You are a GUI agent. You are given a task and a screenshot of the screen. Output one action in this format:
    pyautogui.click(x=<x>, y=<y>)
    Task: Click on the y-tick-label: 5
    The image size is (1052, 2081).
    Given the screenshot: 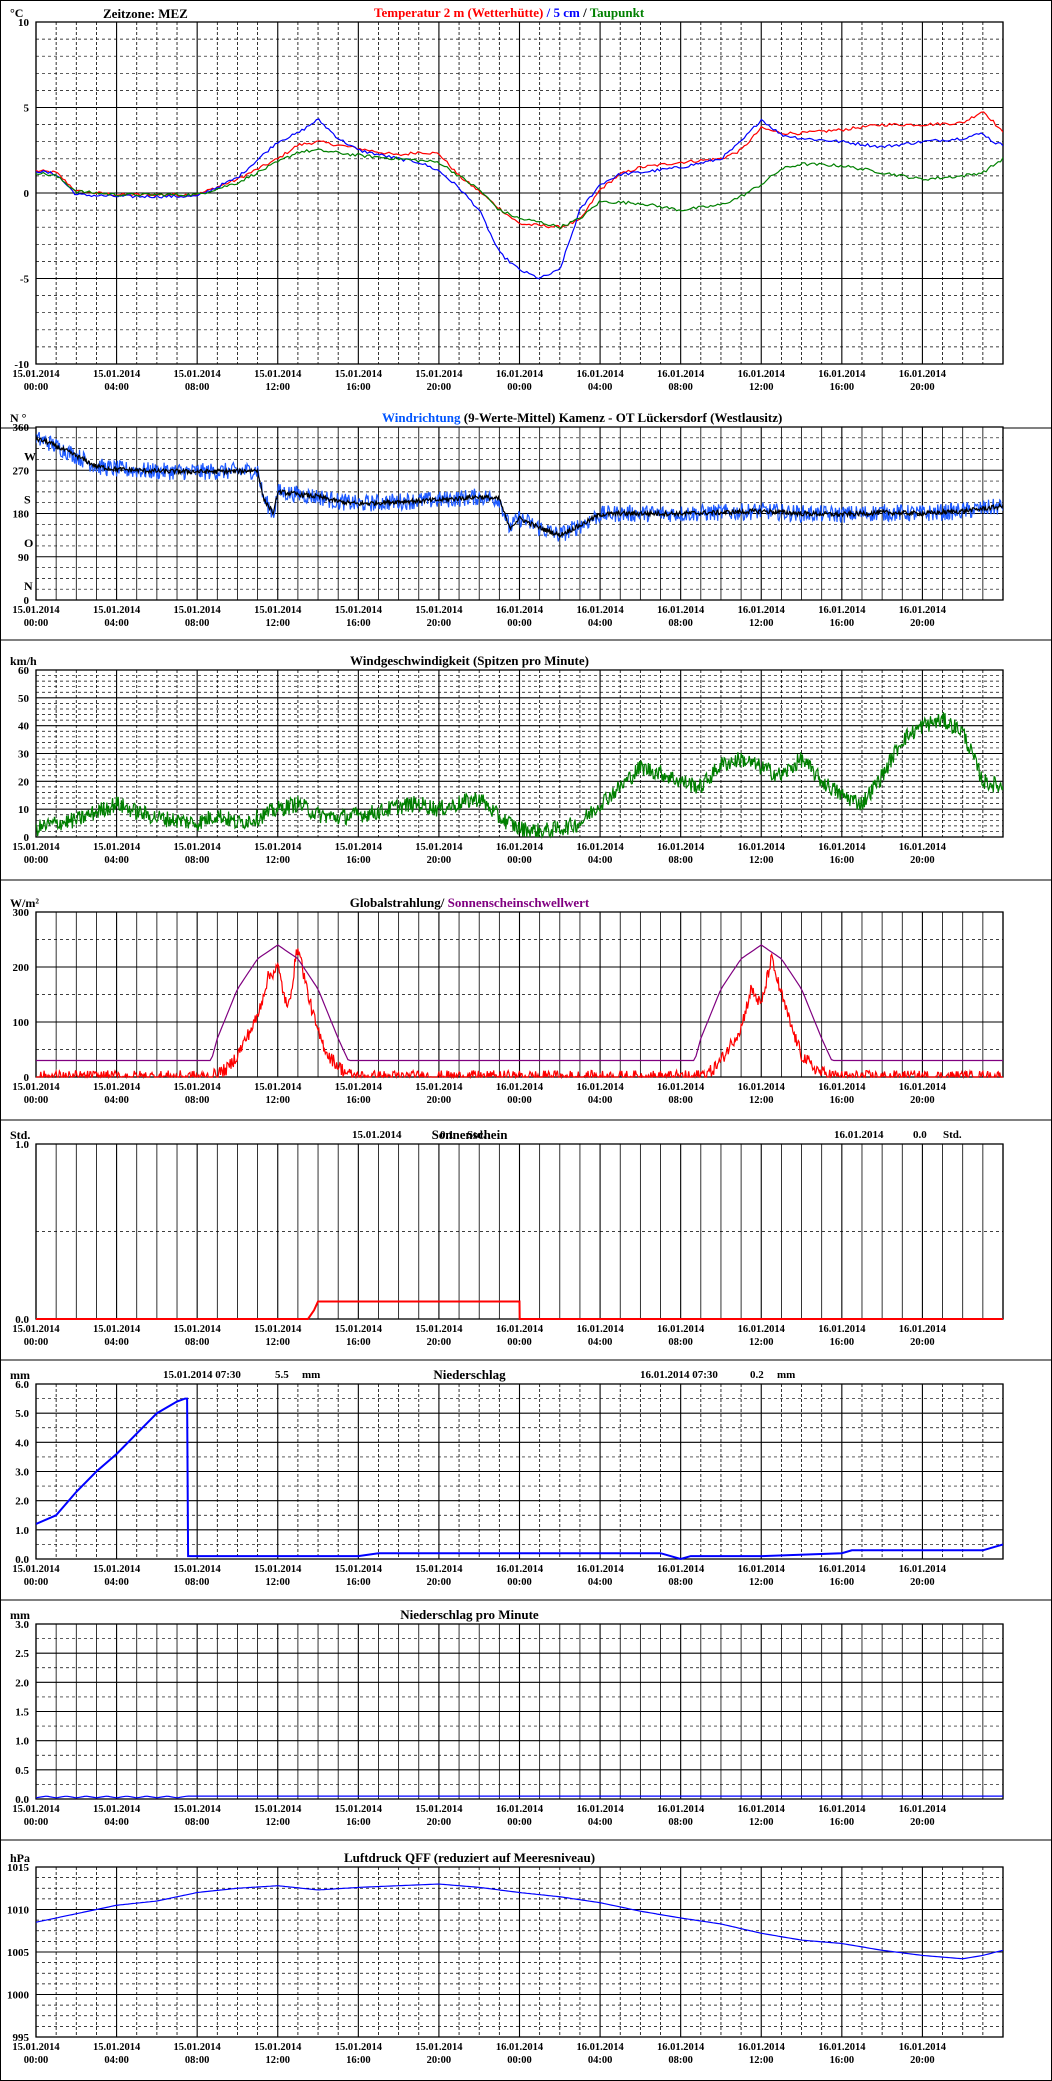 What is the action you would take?
    pyautogui.click(x=27, y=109)
    